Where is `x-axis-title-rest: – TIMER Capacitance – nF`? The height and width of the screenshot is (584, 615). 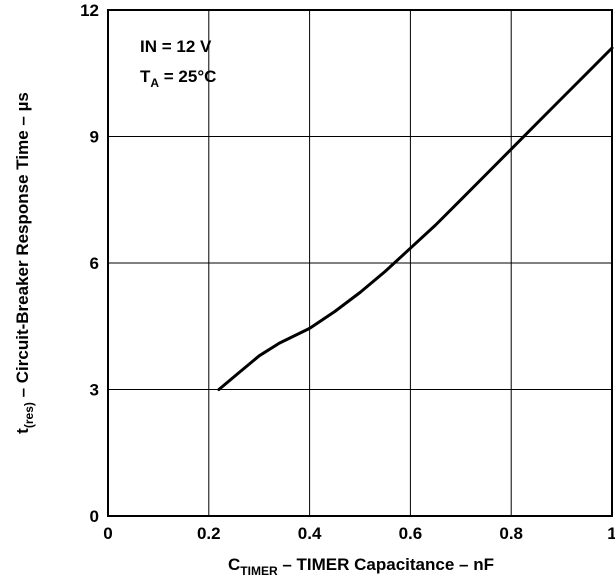 x-axis-title-rest: – TIMER Capacitance – nF is located at coordinates (386, 564).